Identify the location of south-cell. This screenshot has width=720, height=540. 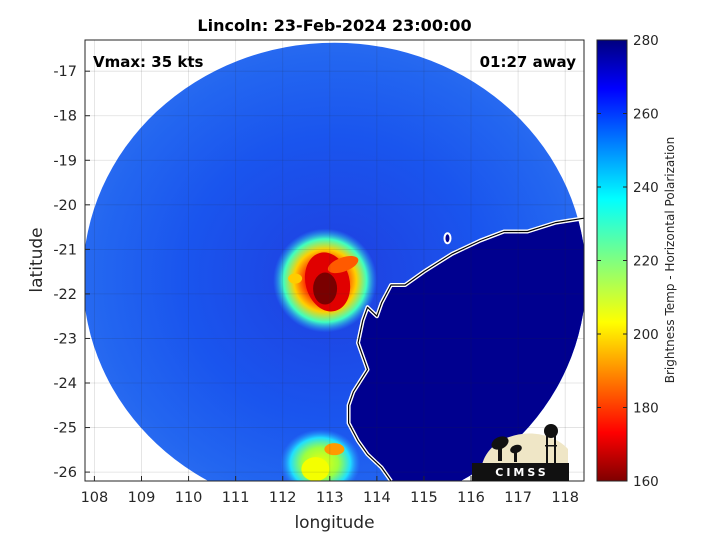
(334, 449).